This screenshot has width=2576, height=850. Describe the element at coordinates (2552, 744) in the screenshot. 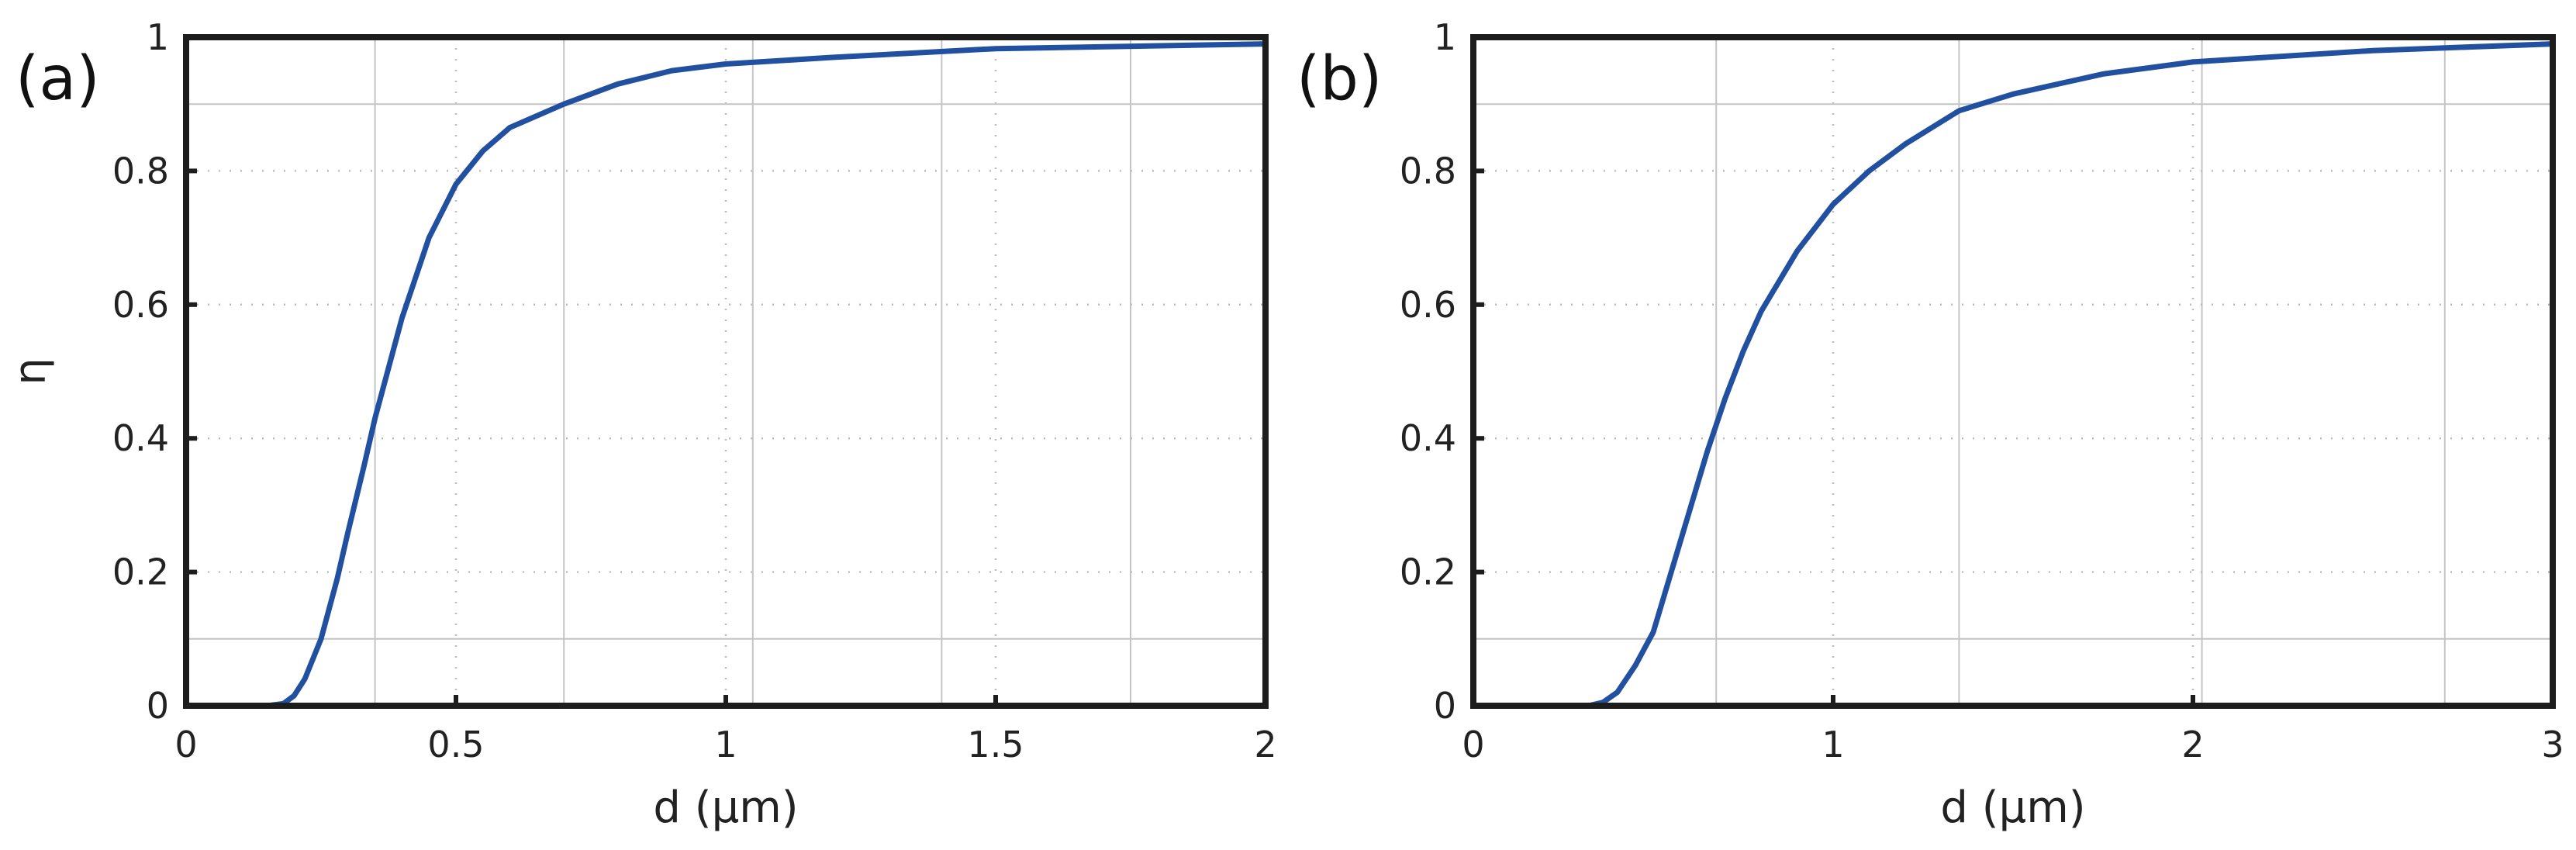

I see `x-tick-label: 3` at that location.